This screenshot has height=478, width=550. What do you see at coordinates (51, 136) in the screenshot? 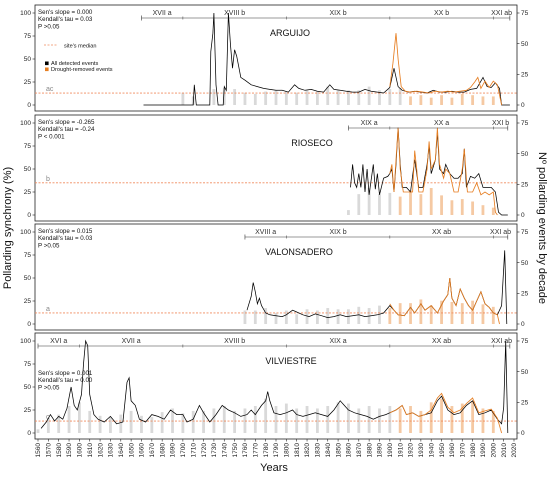
I see `stats-line: P < 0.001` at bounding box center [51, 136].